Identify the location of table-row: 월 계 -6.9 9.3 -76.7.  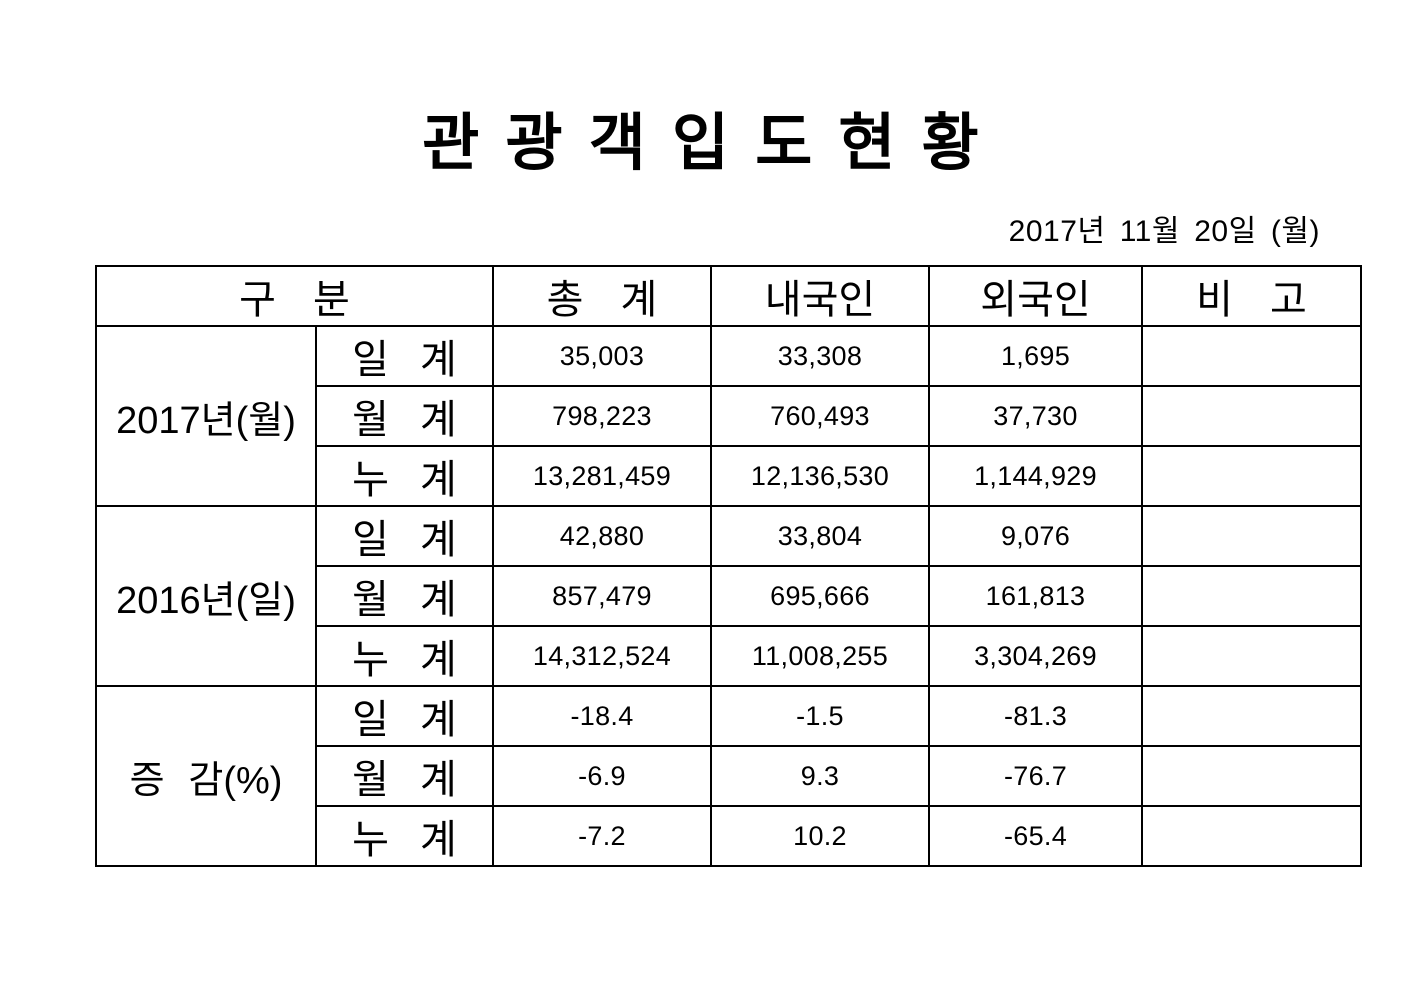
(729, 776).